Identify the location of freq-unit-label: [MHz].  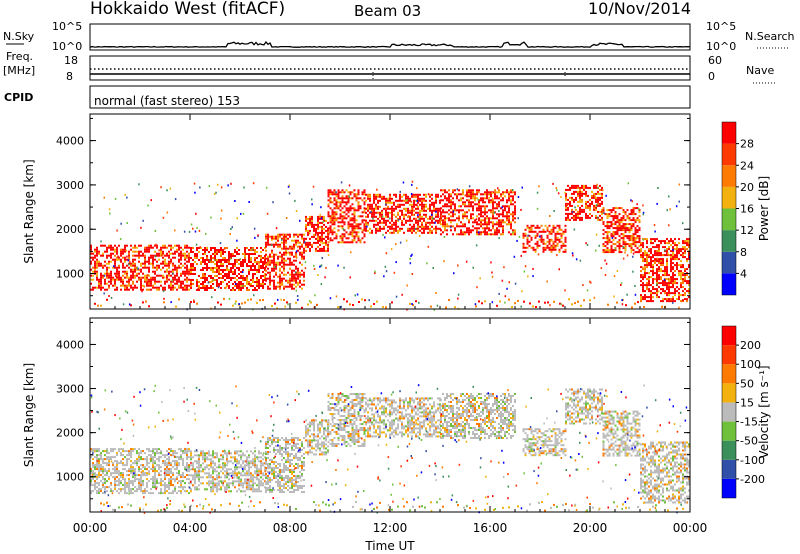
(19, 70).